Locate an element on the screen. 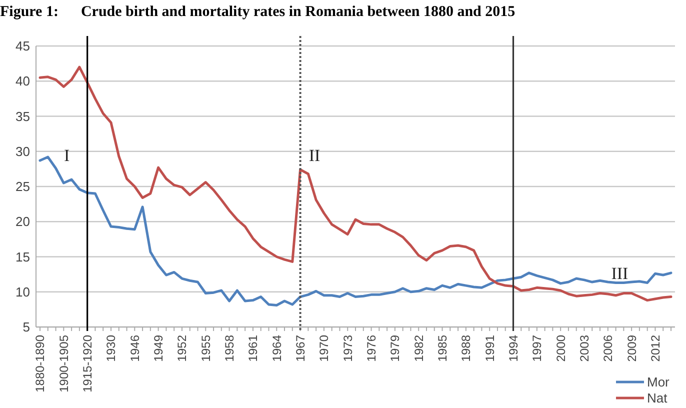 The height and width of the screenshot is (408, 686). annotation: II is located at coordinates (314, 155).